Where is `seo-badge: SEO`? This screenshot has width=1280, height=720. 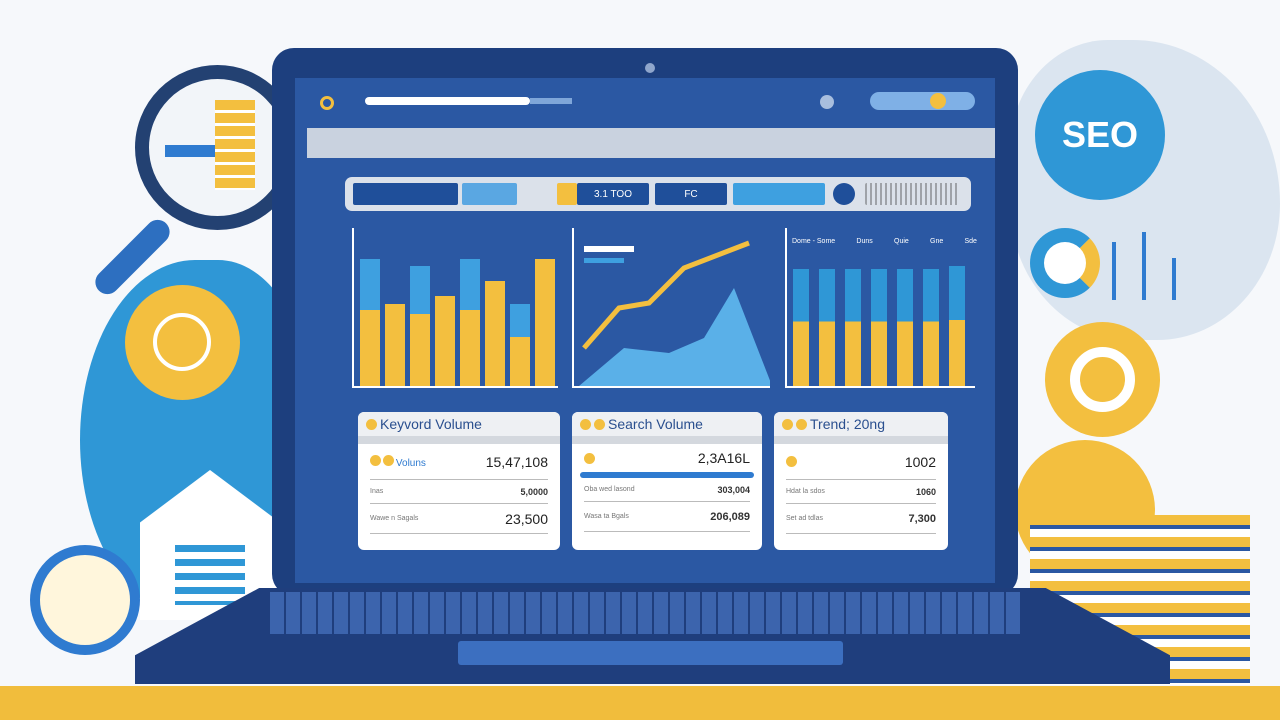 seo-badge: SEO is located at coordinates (1100, 135).